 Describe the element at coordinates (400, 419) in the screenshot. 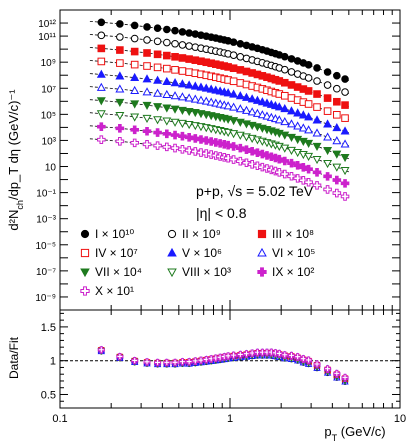

I see `x-tick-label: 10` at that location.